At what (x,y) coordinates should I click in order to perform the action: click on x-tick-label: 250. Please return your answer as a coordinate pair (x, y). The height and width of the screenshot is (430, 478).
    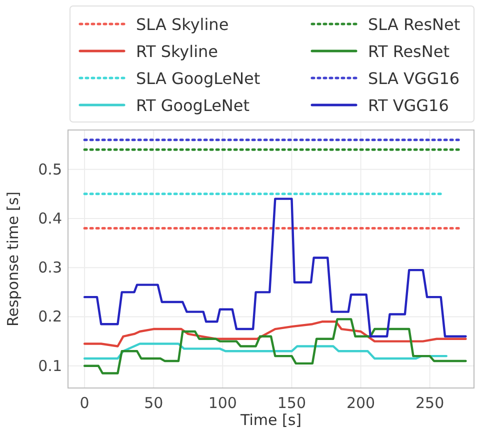
    Looking at the image, I should click on (429, 403).